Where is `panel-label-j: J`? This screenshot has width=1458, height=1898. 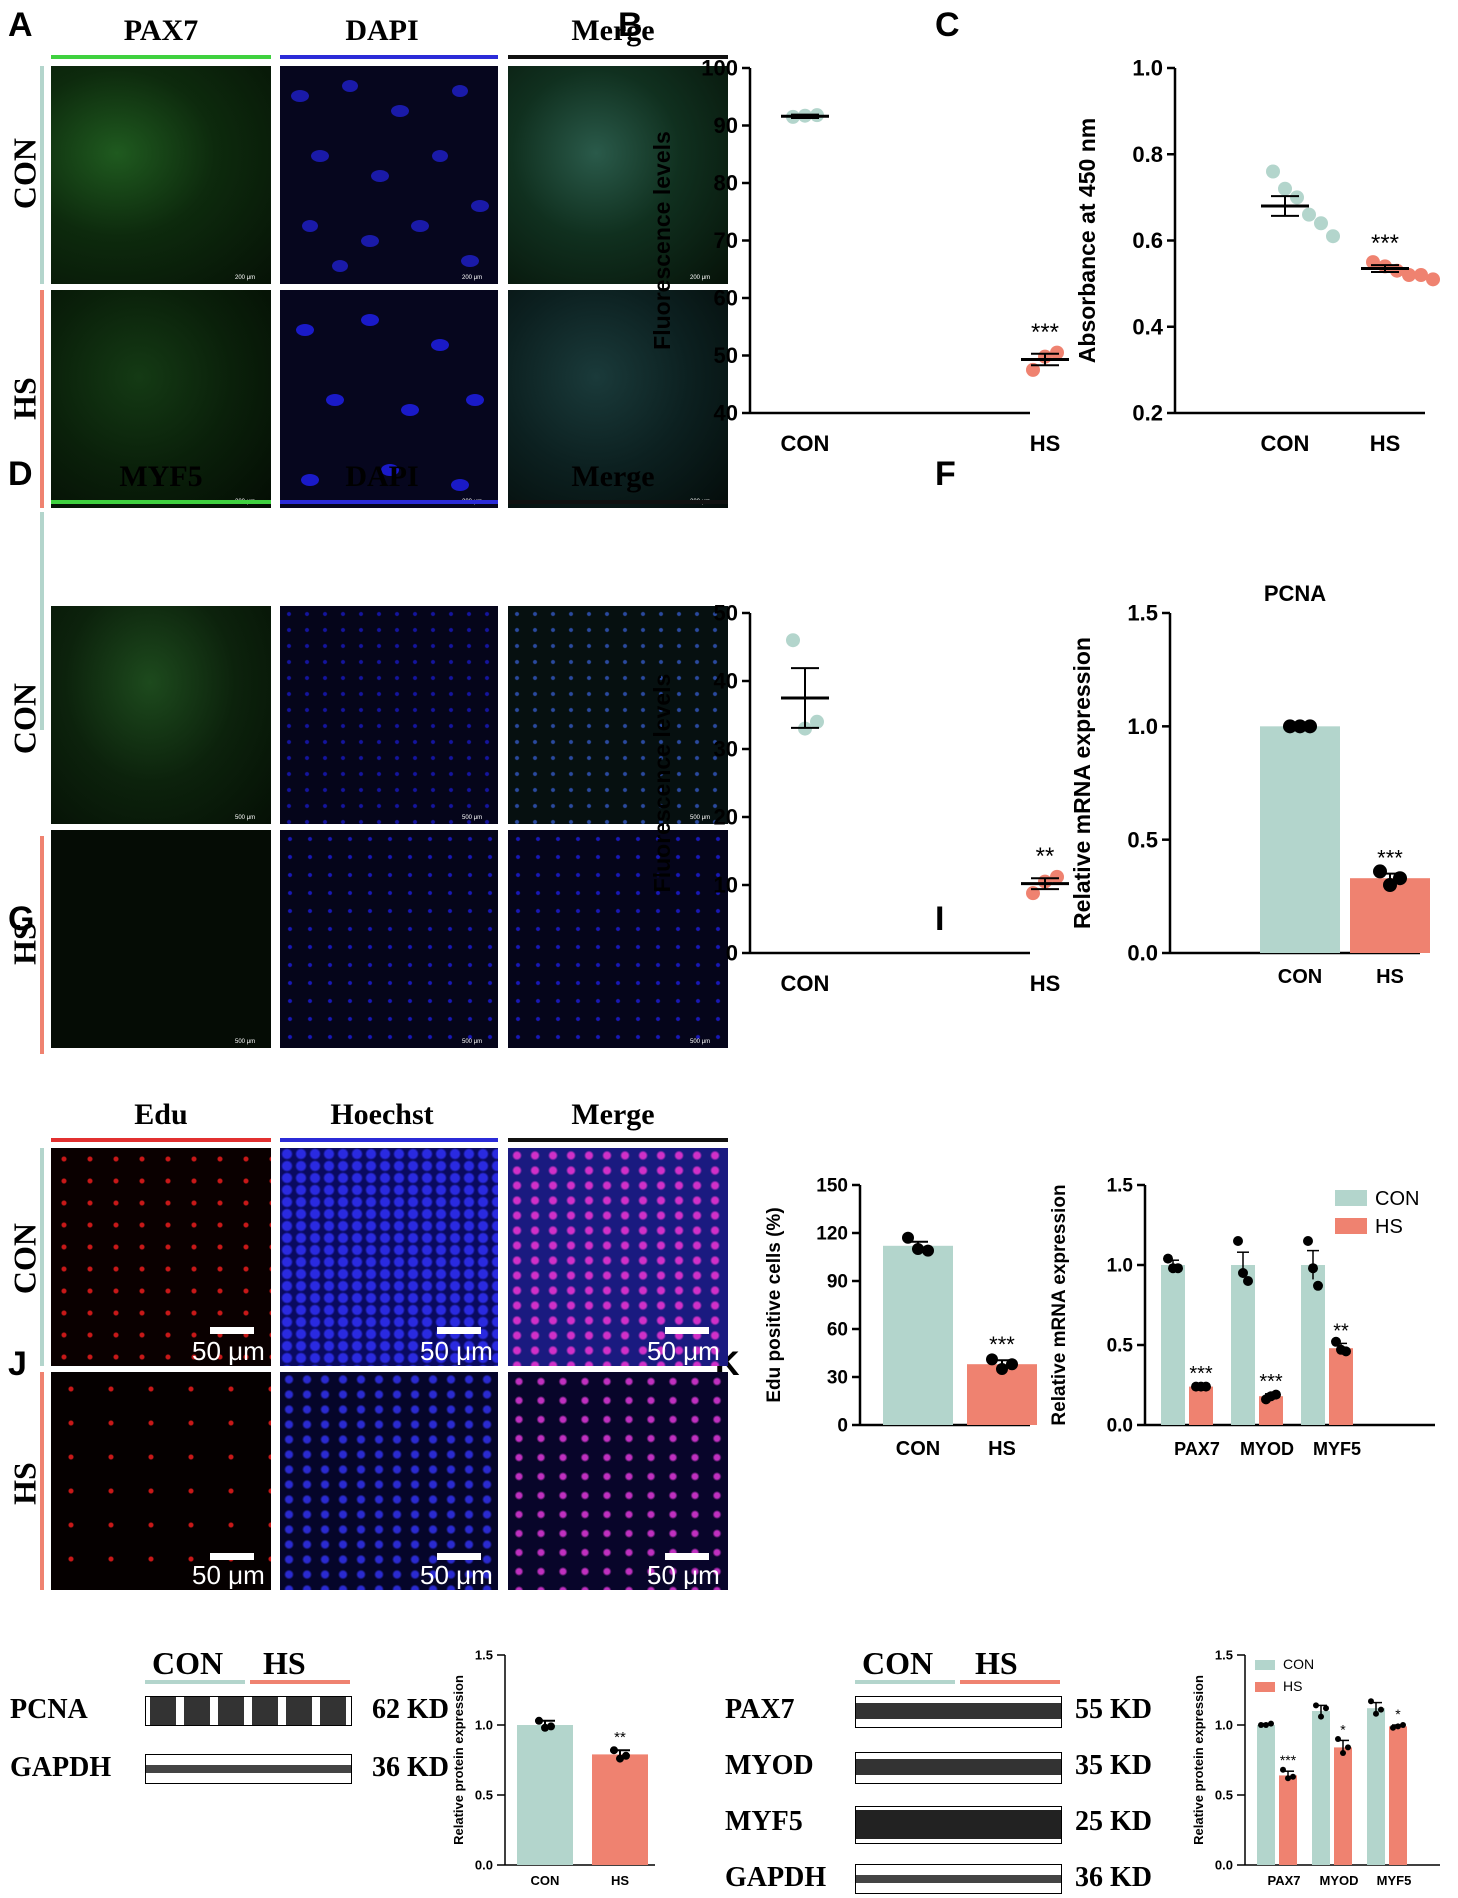
panel-label-j: J is located at coordinates (17, 1364).